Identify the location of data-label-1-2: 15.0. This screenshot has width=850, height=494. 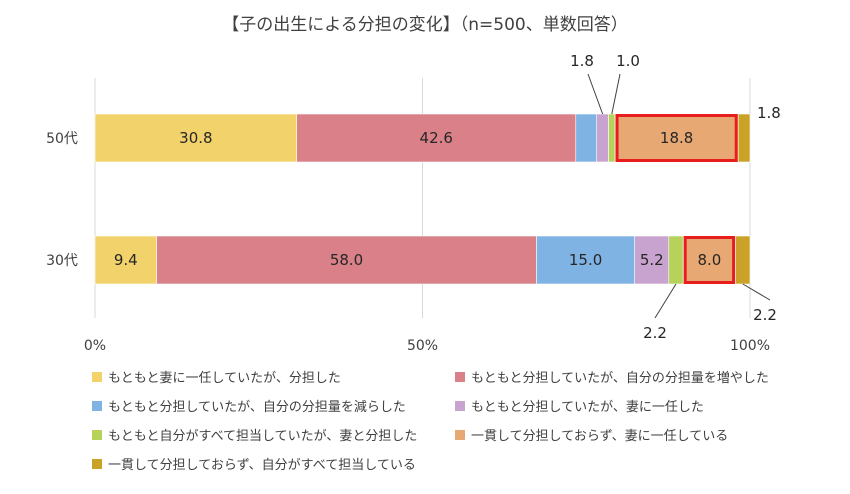
(585, 260).